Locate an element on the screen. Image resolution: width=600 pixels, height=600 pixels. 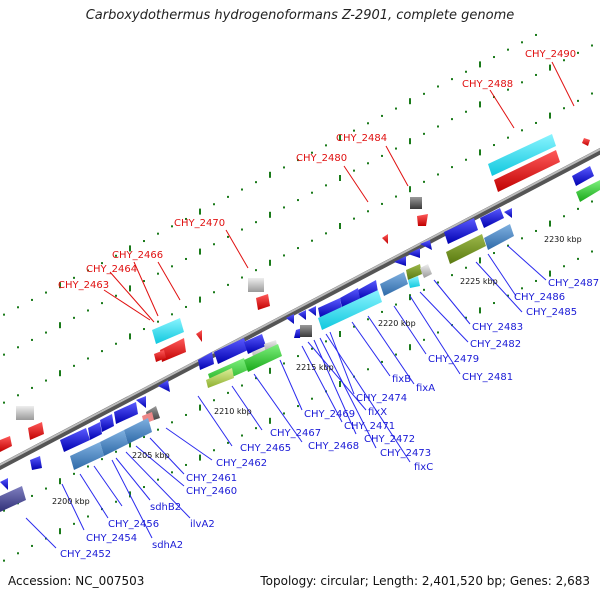
gene-label: ilvA2 is located at coordinates (202, 524).